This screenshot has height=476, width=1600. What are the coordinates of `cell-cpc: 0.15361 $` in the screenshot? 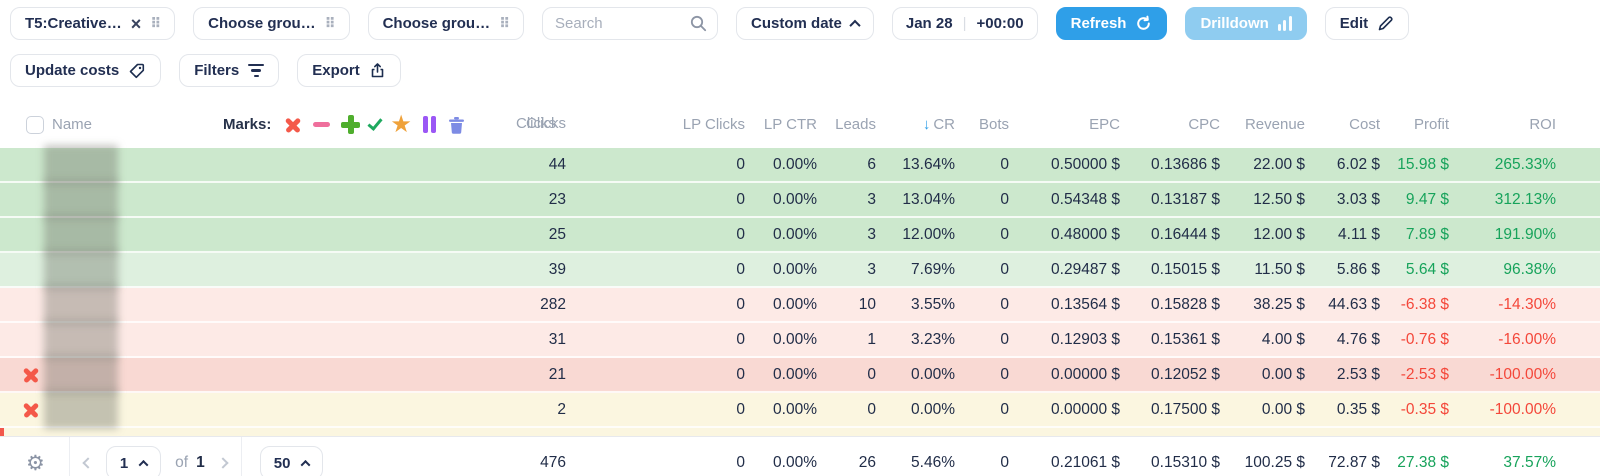 It's located at (1185, 339).